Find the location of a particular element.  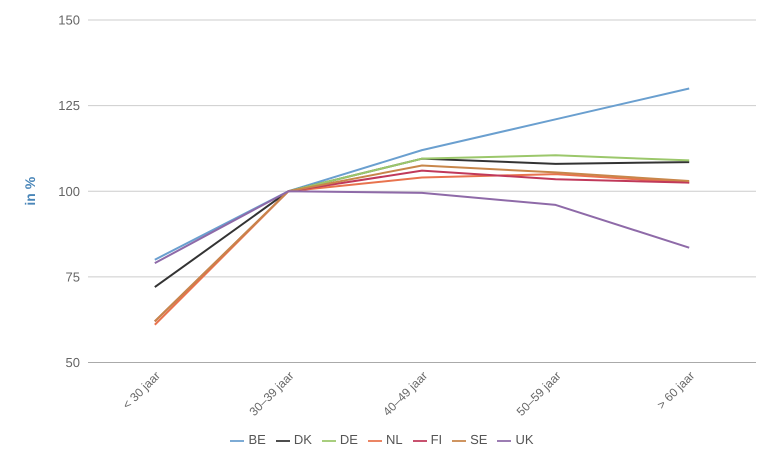

y-tick-label: 75 is located at coordinates (73, 276).